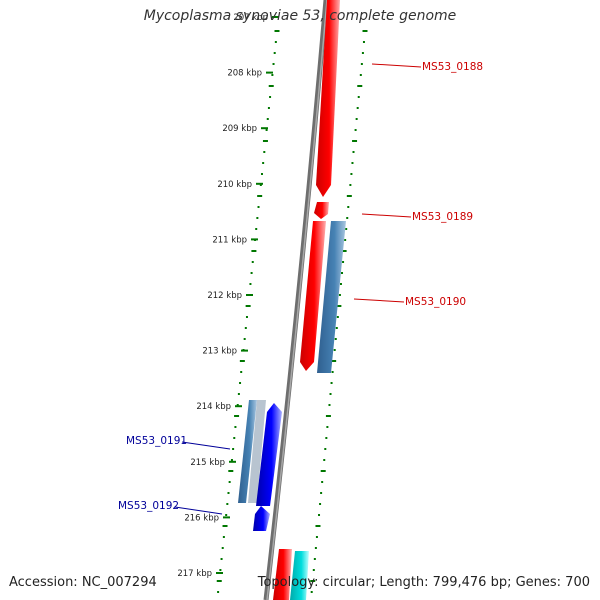  What do you see at coordinates (282, 574) in the screenshot?
I see `gene-lower-forward-arrow` at bounding box center [282, 574].